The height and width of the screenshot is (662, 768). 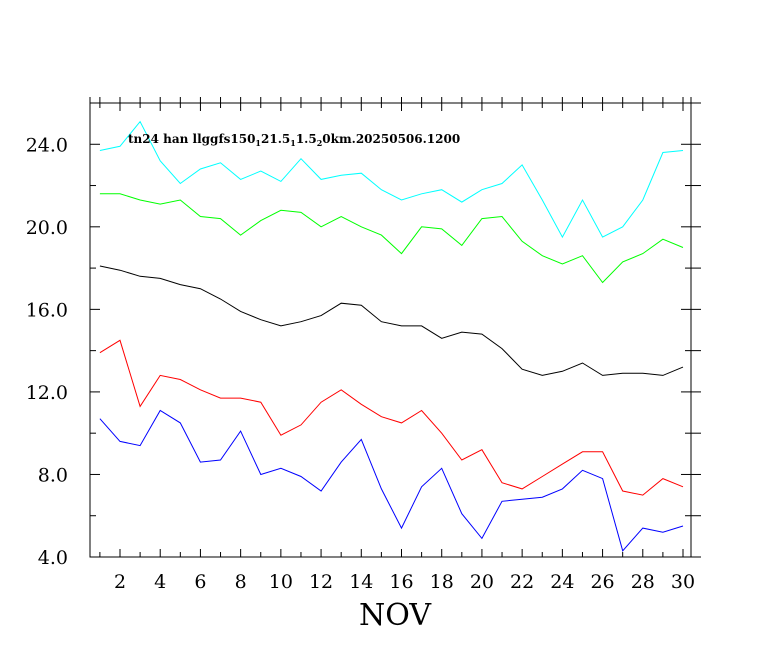 I want to click on x-tick-label: 18, so click(x=442, y=582).